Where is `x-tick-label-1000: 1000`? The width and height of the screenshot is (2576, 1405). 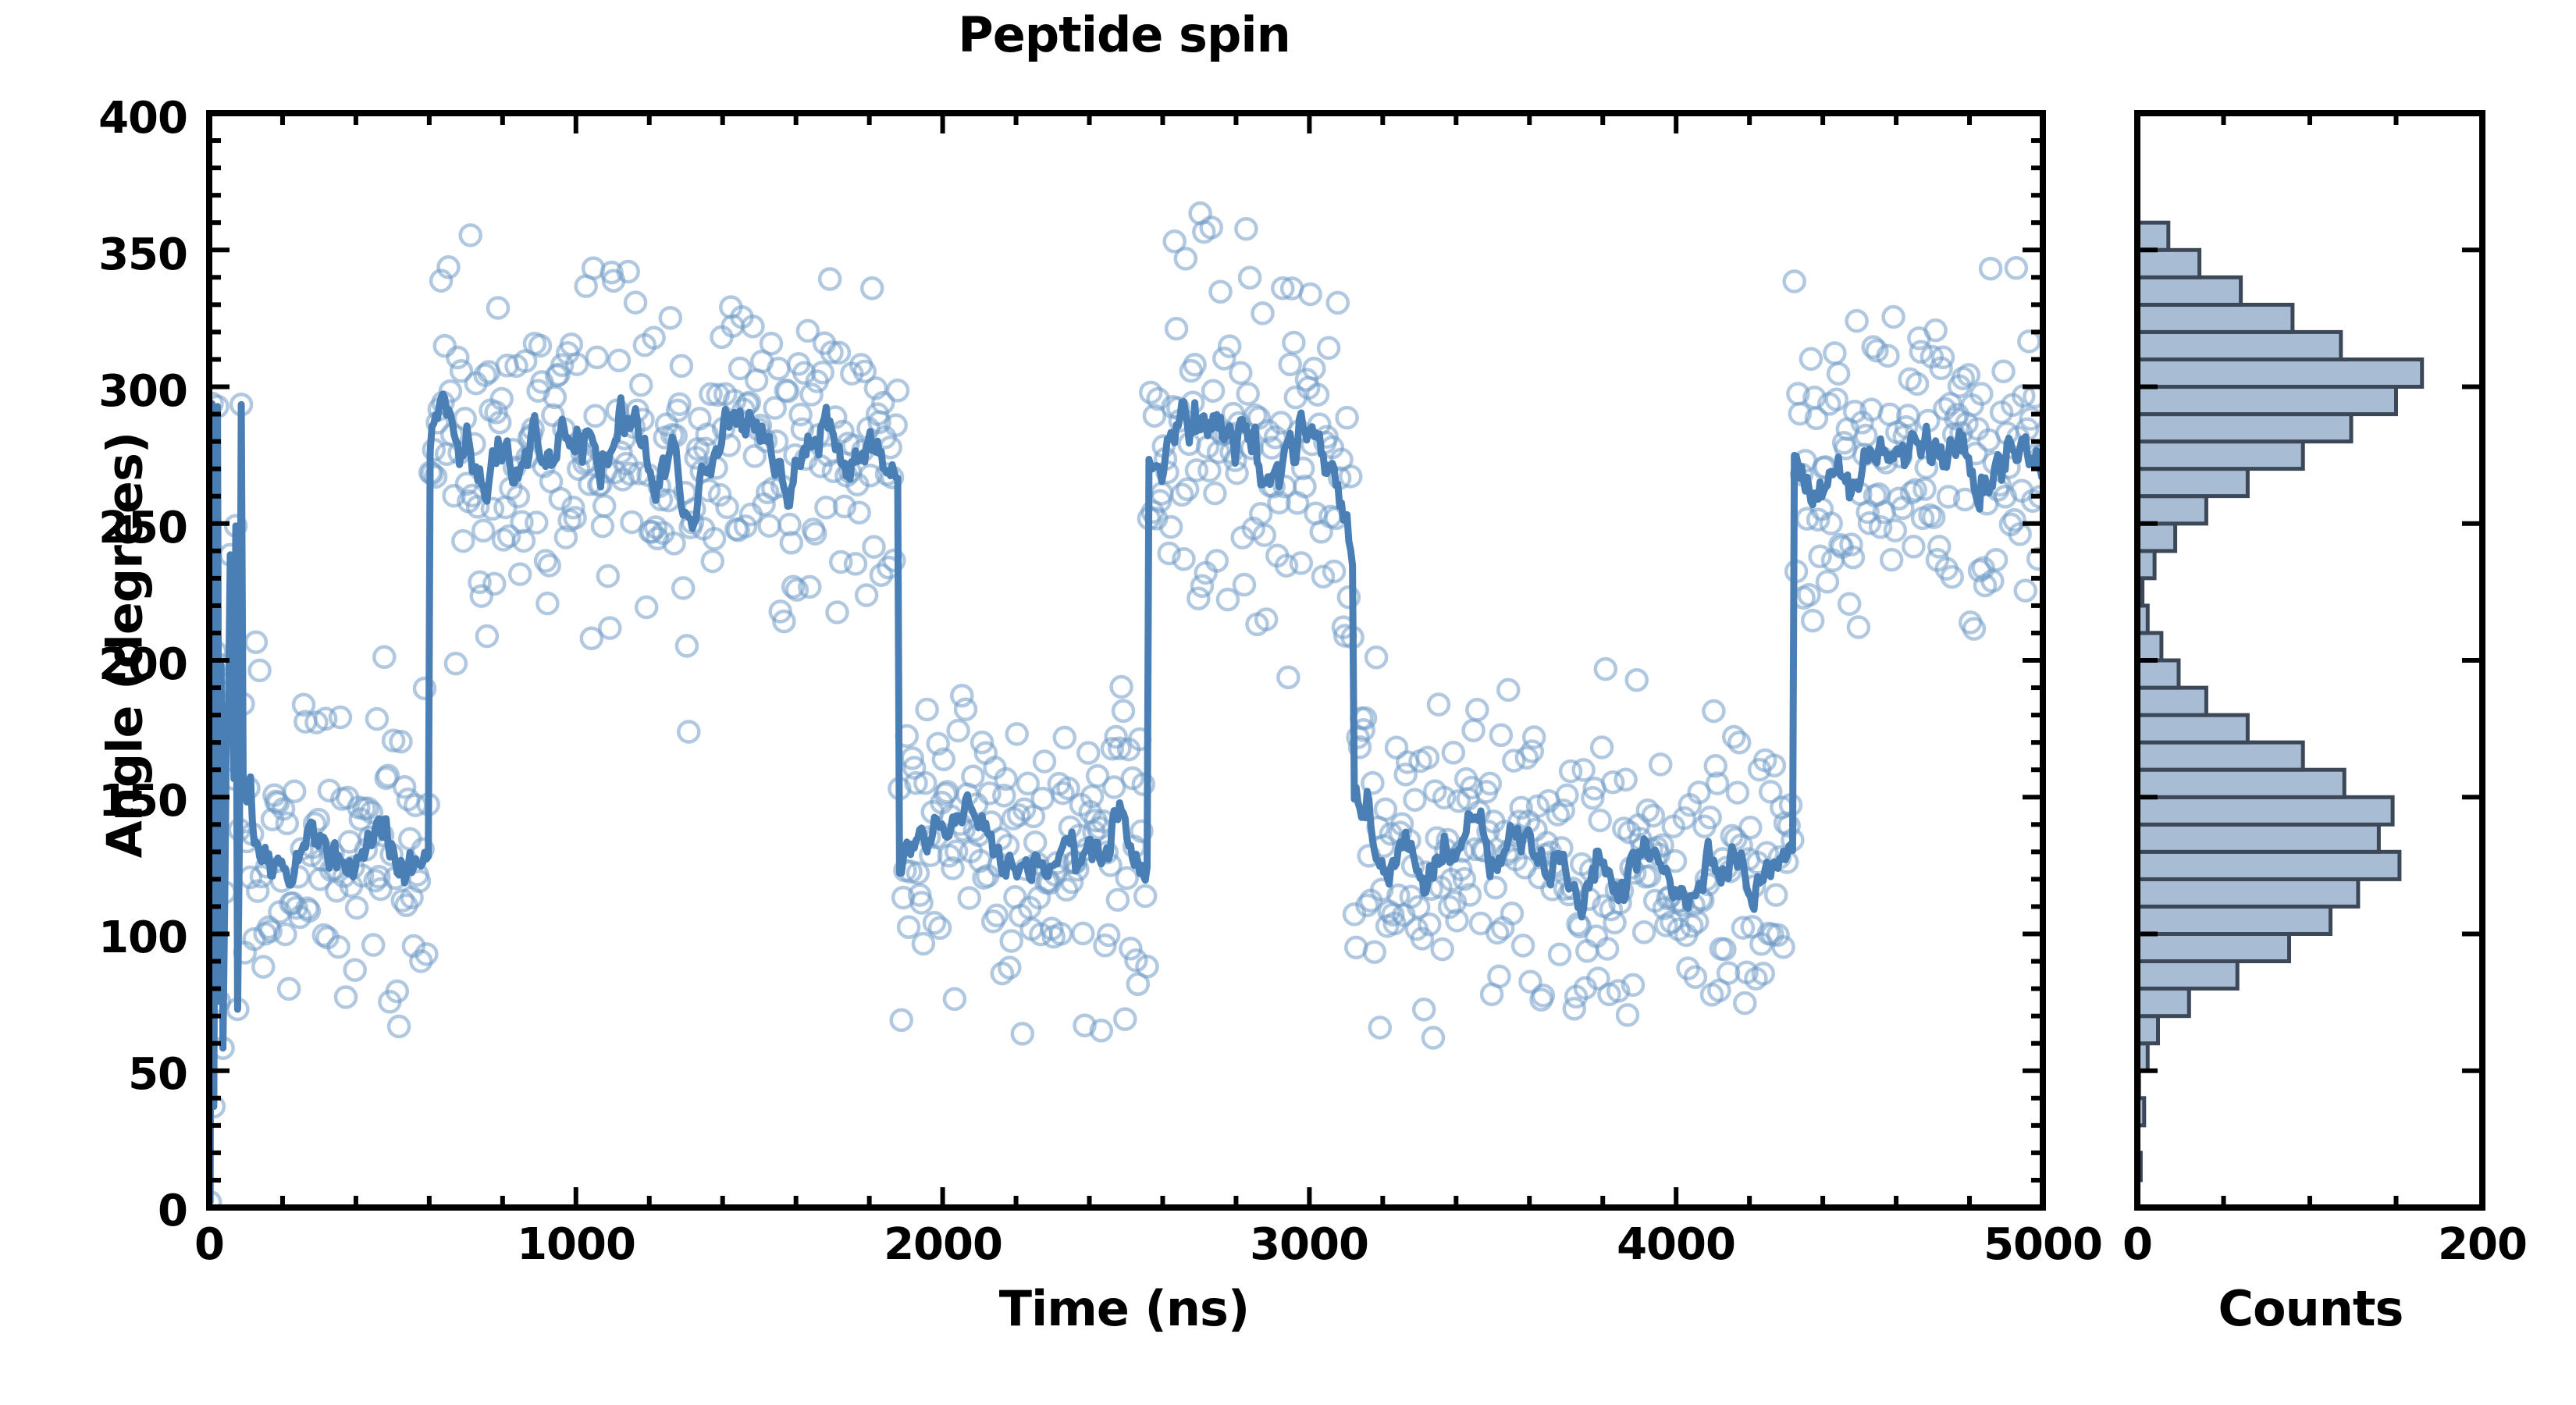
x-tick-label-1000: 1000 is located at coordinates (576, 1244).